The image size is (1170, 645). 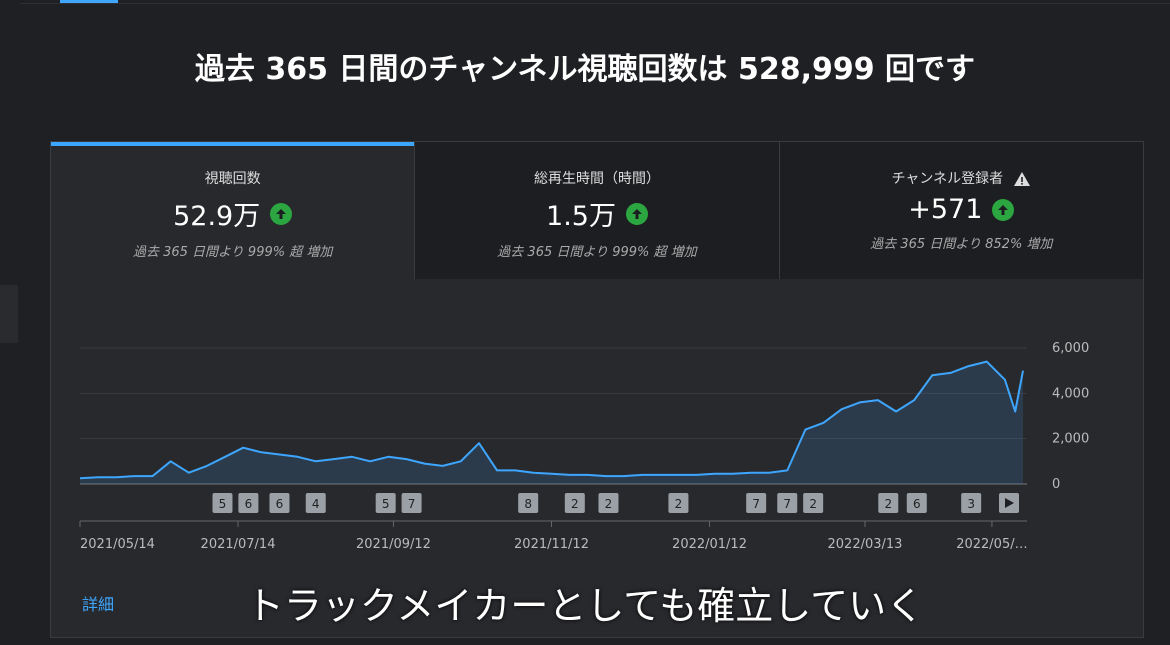 I want to click on divider, so click(x=595, y=3).